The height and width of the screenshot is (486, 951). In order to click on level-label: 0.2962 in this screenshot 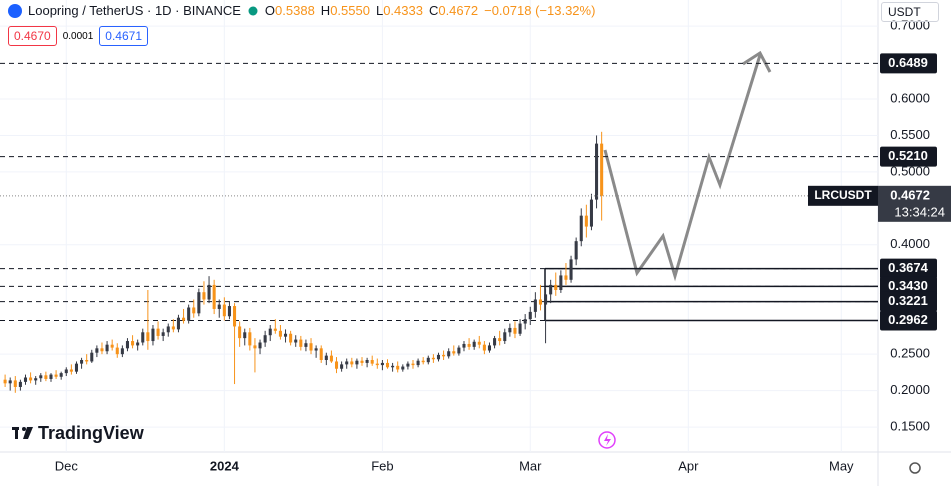, I will do `click(908, 319)`.